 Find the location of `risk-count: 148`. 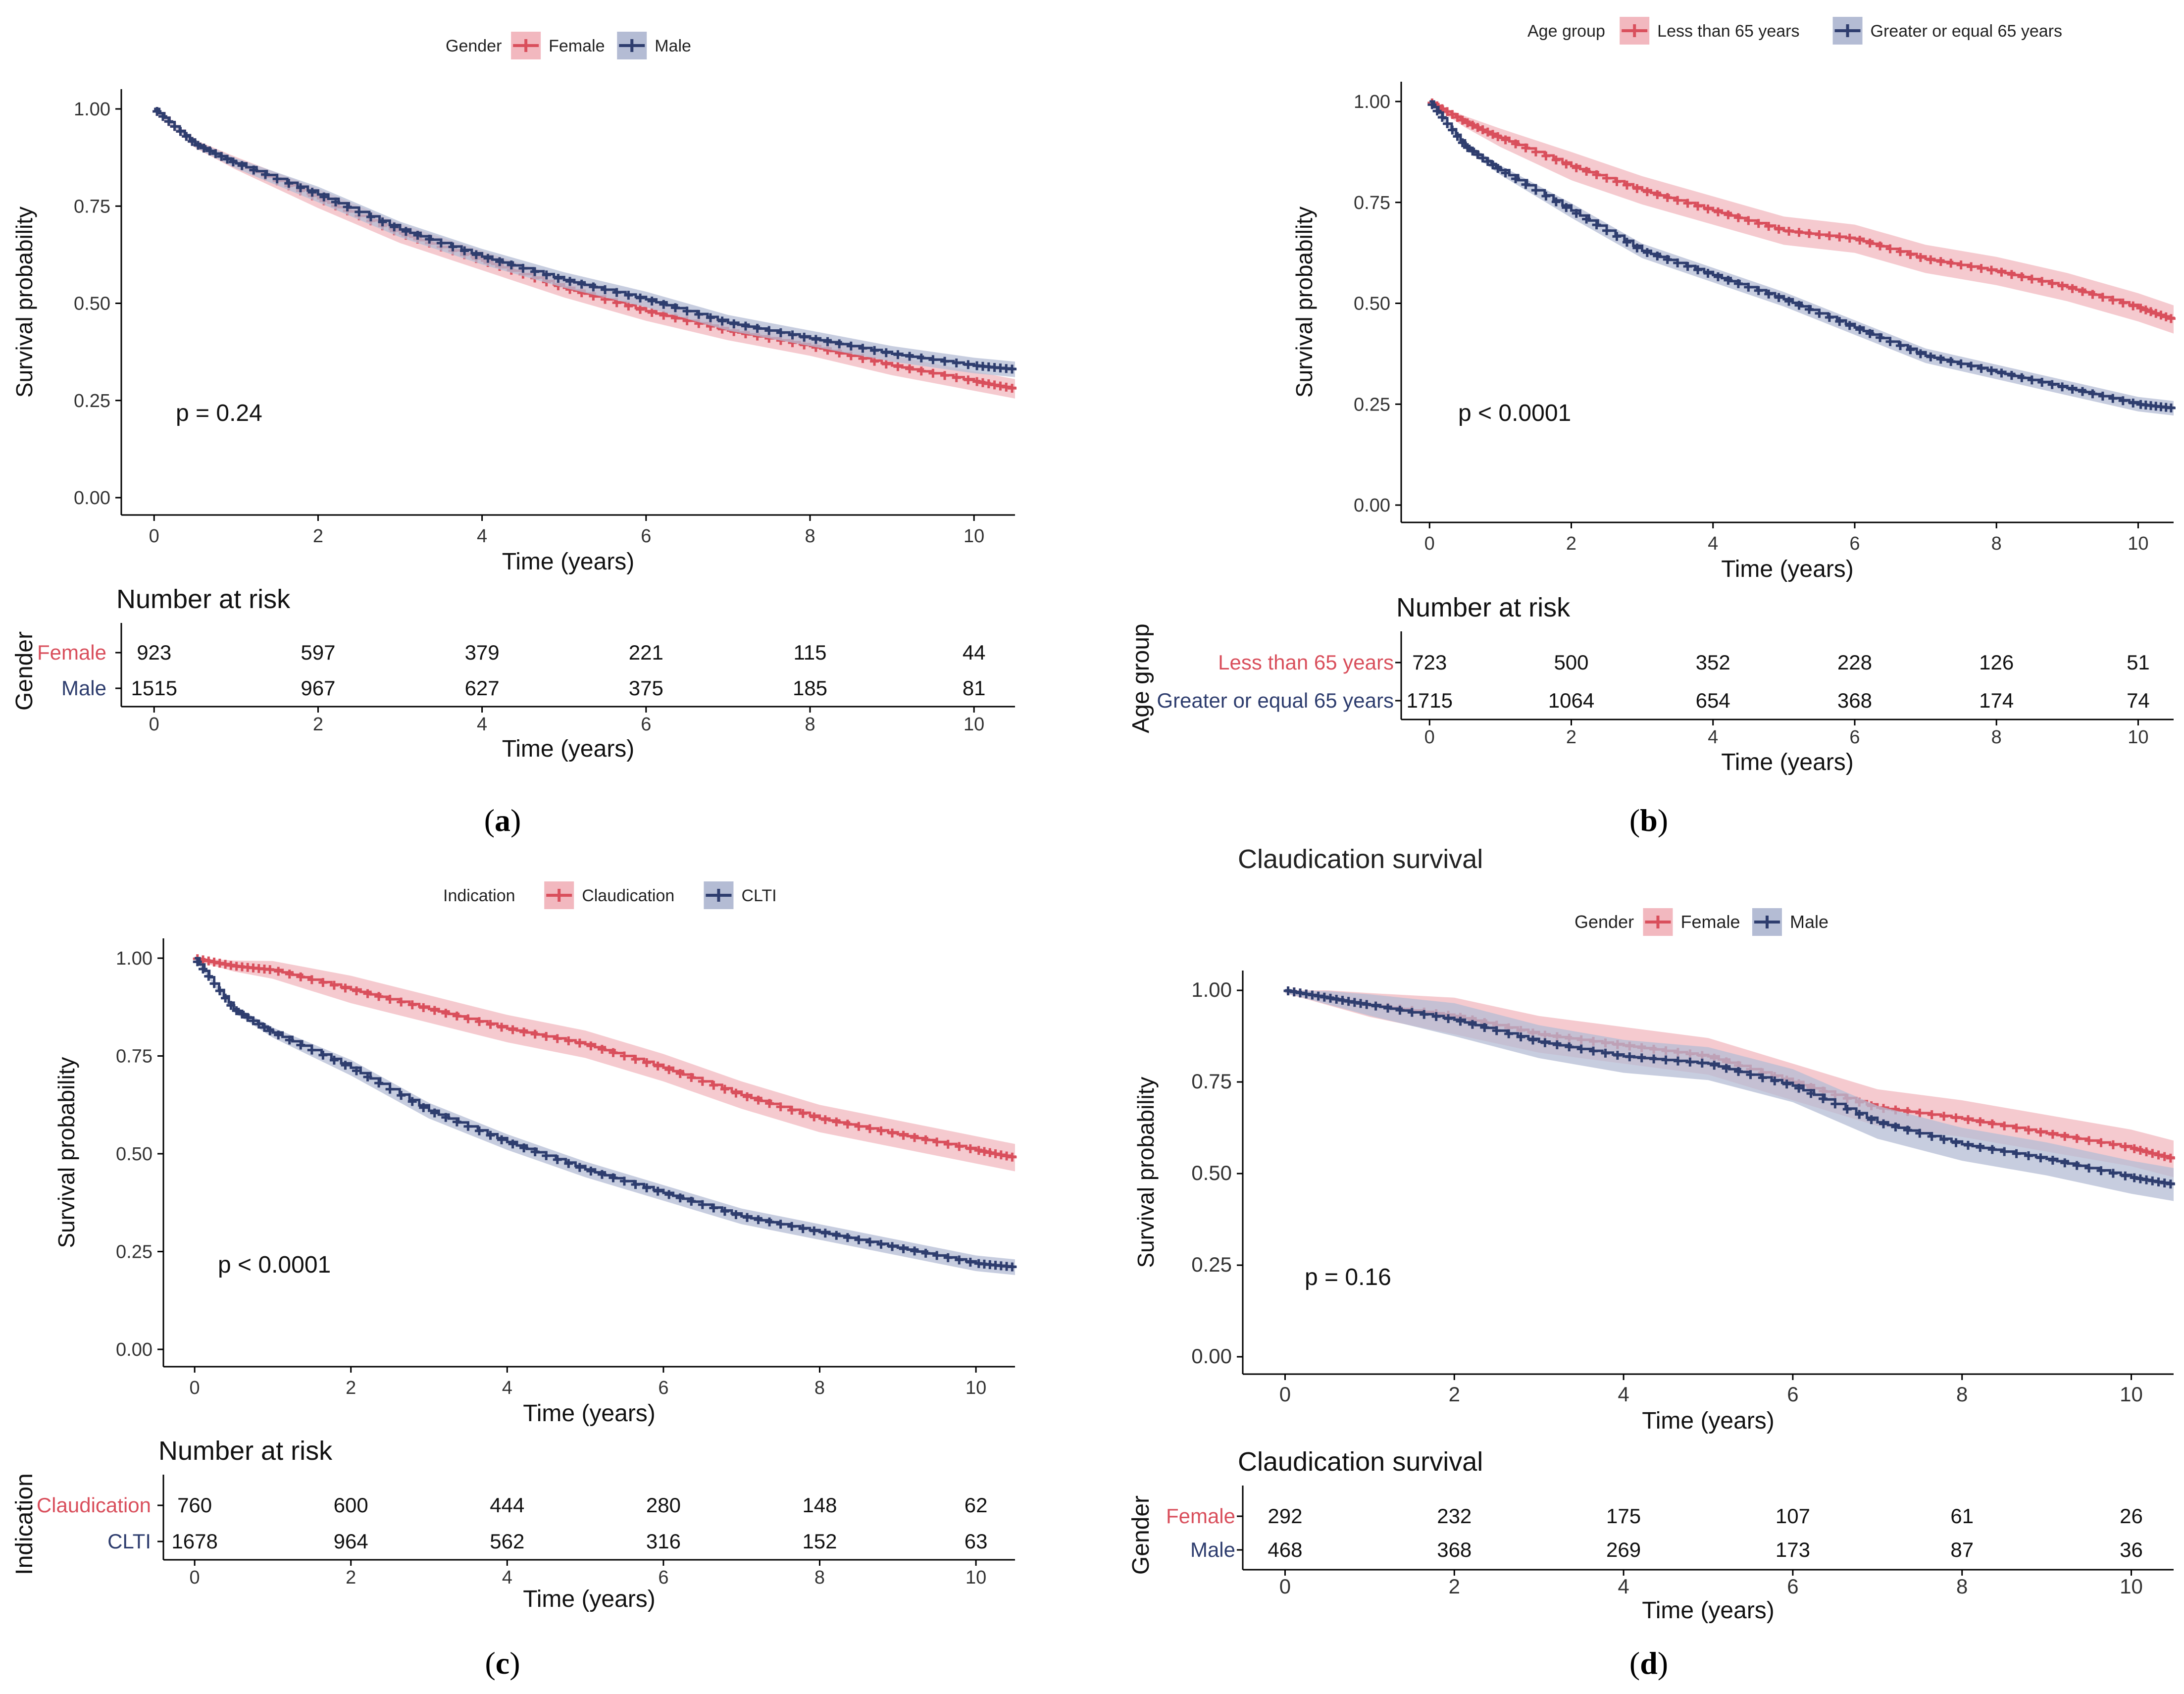

risk-count: 148 is located at coordinates (819, 1505).